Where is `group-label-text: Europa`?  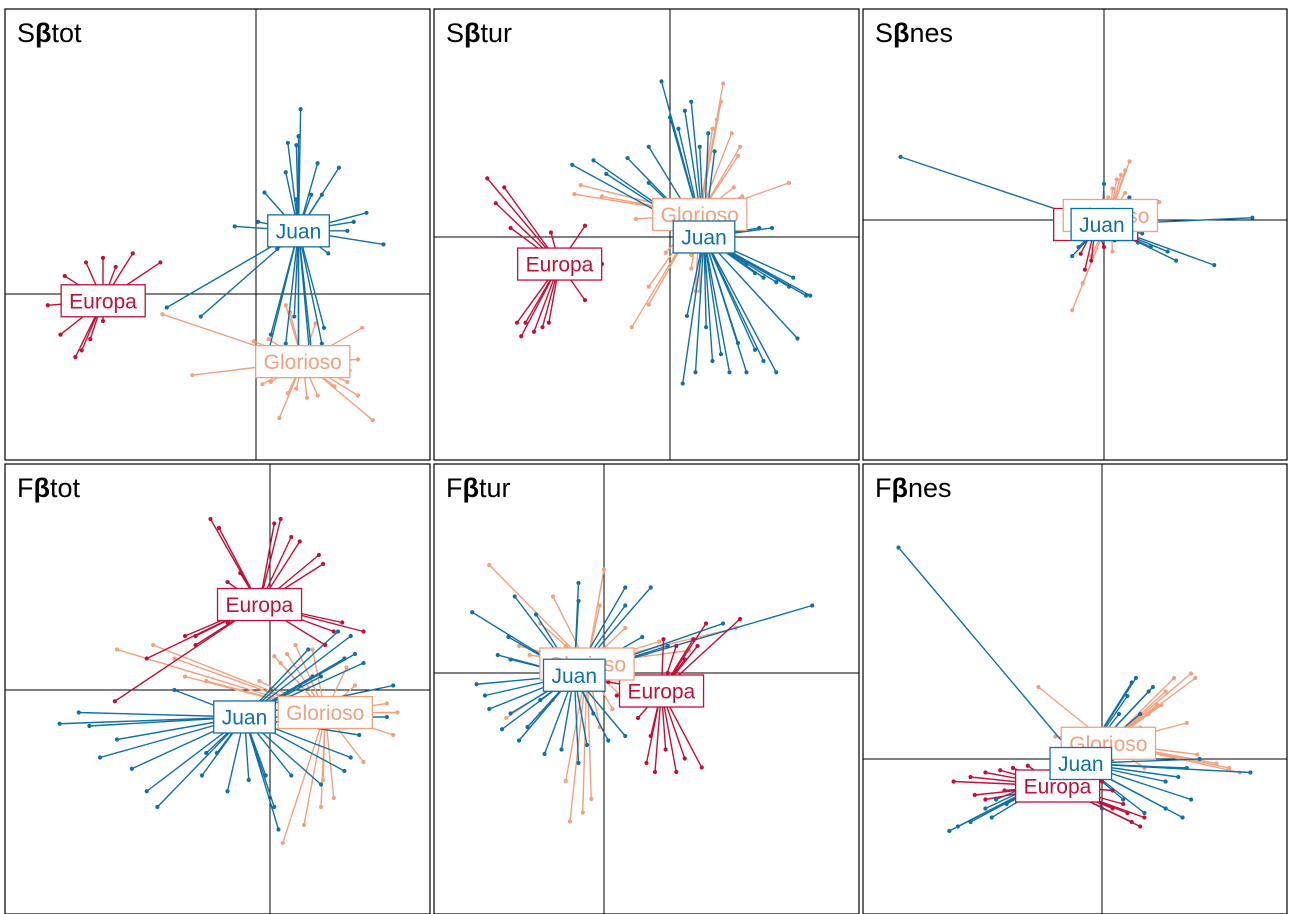
group-label-text: Europa is located at coordinates (560, 265).